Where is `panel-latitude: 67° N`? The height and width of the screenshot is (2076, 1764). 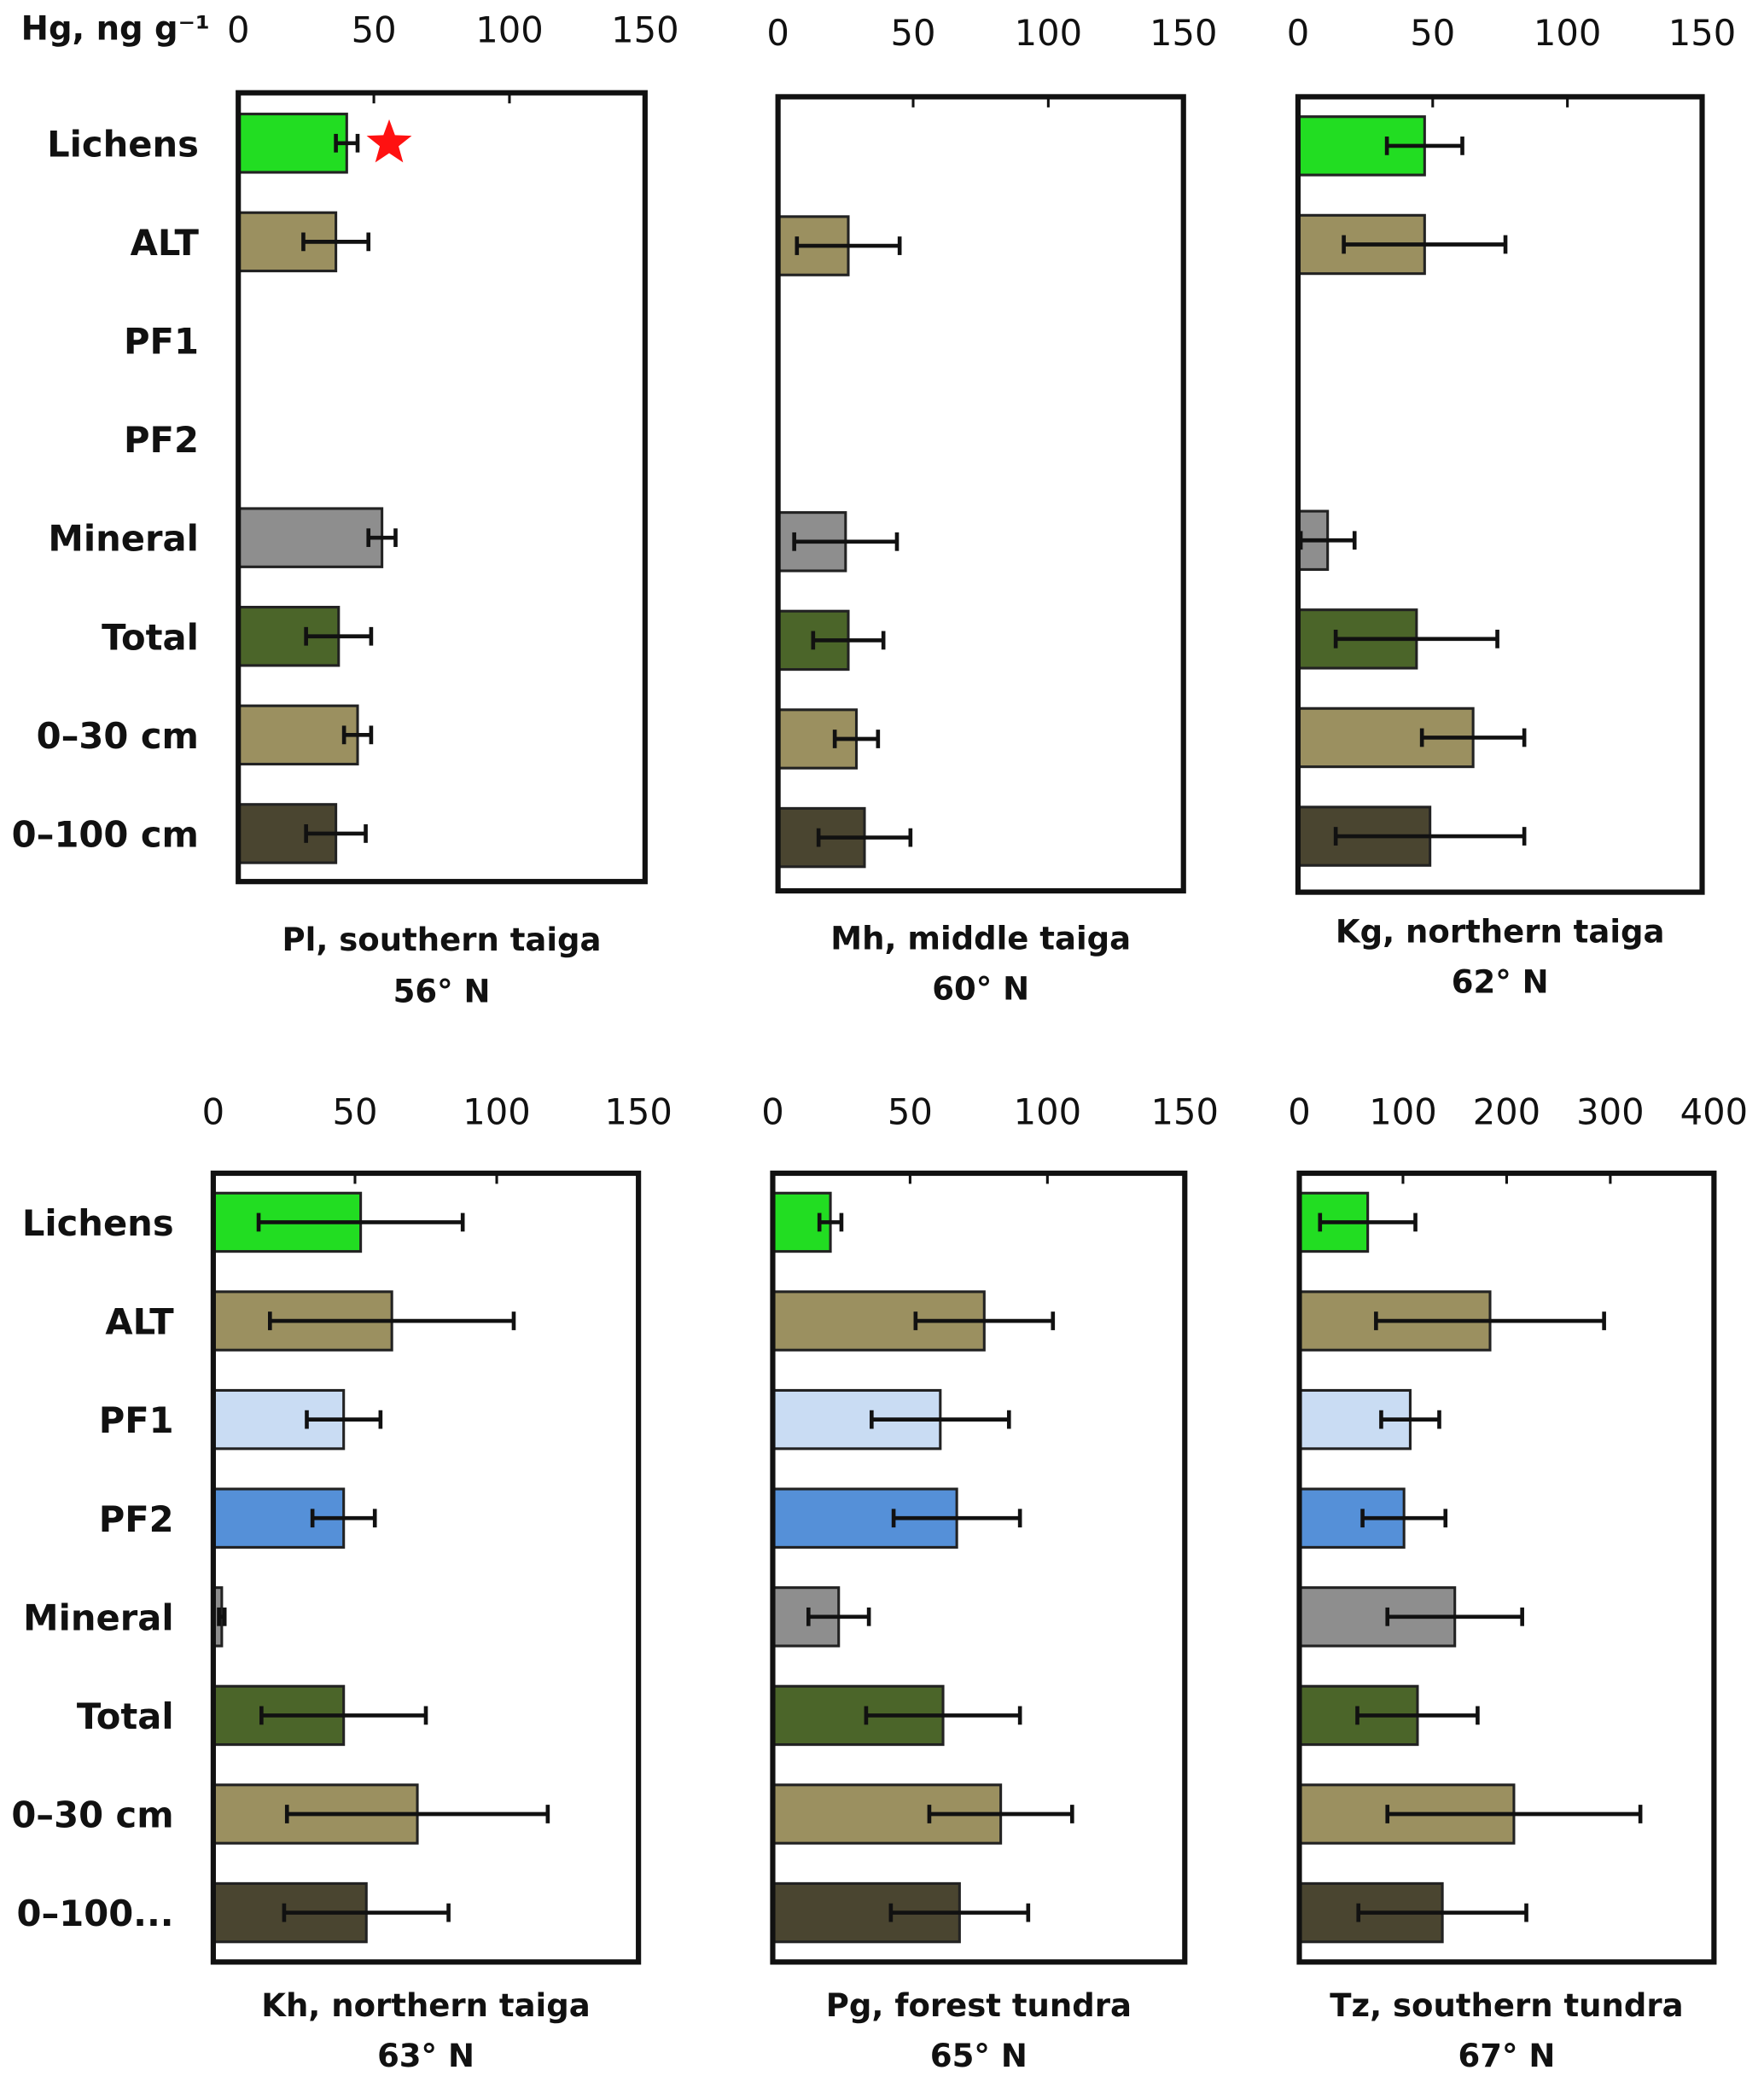 panel-latitude: 67° N is located at coordinates (1507, 2056).